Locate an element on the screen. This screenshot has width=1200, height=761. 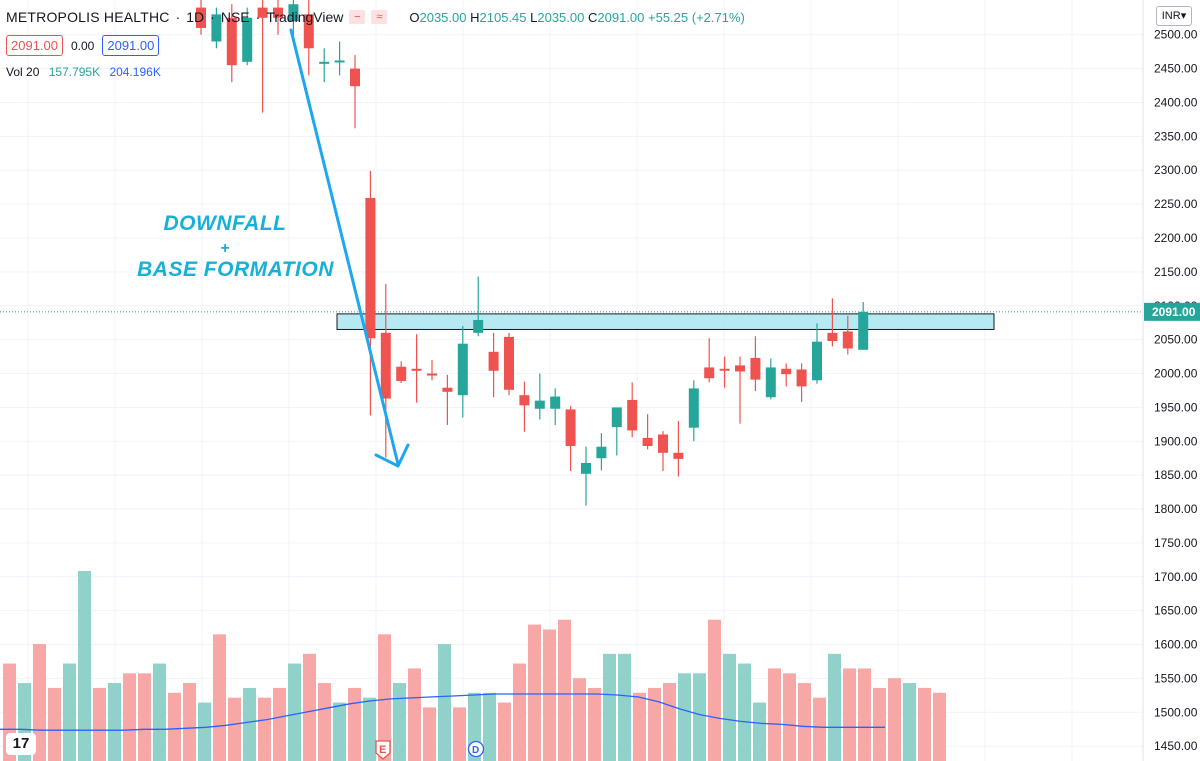
price-tick-label: 2250.00 is located at coordinates (1176, 204).